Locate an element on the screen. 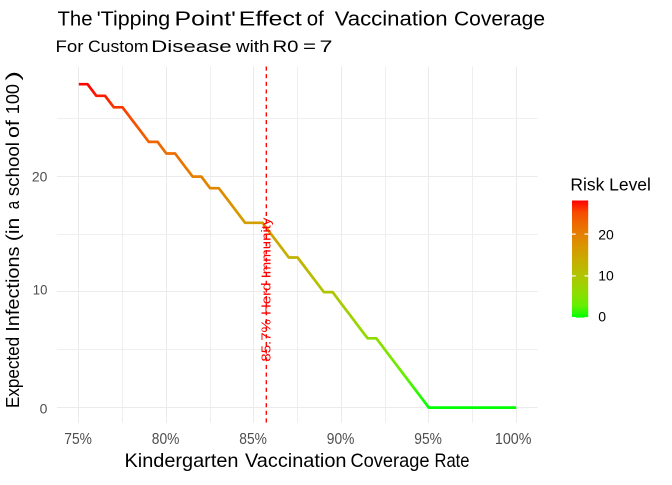 The height and width of the screenshot is (485, 672). svg-text: 90% is located at coordinates (341, 439).